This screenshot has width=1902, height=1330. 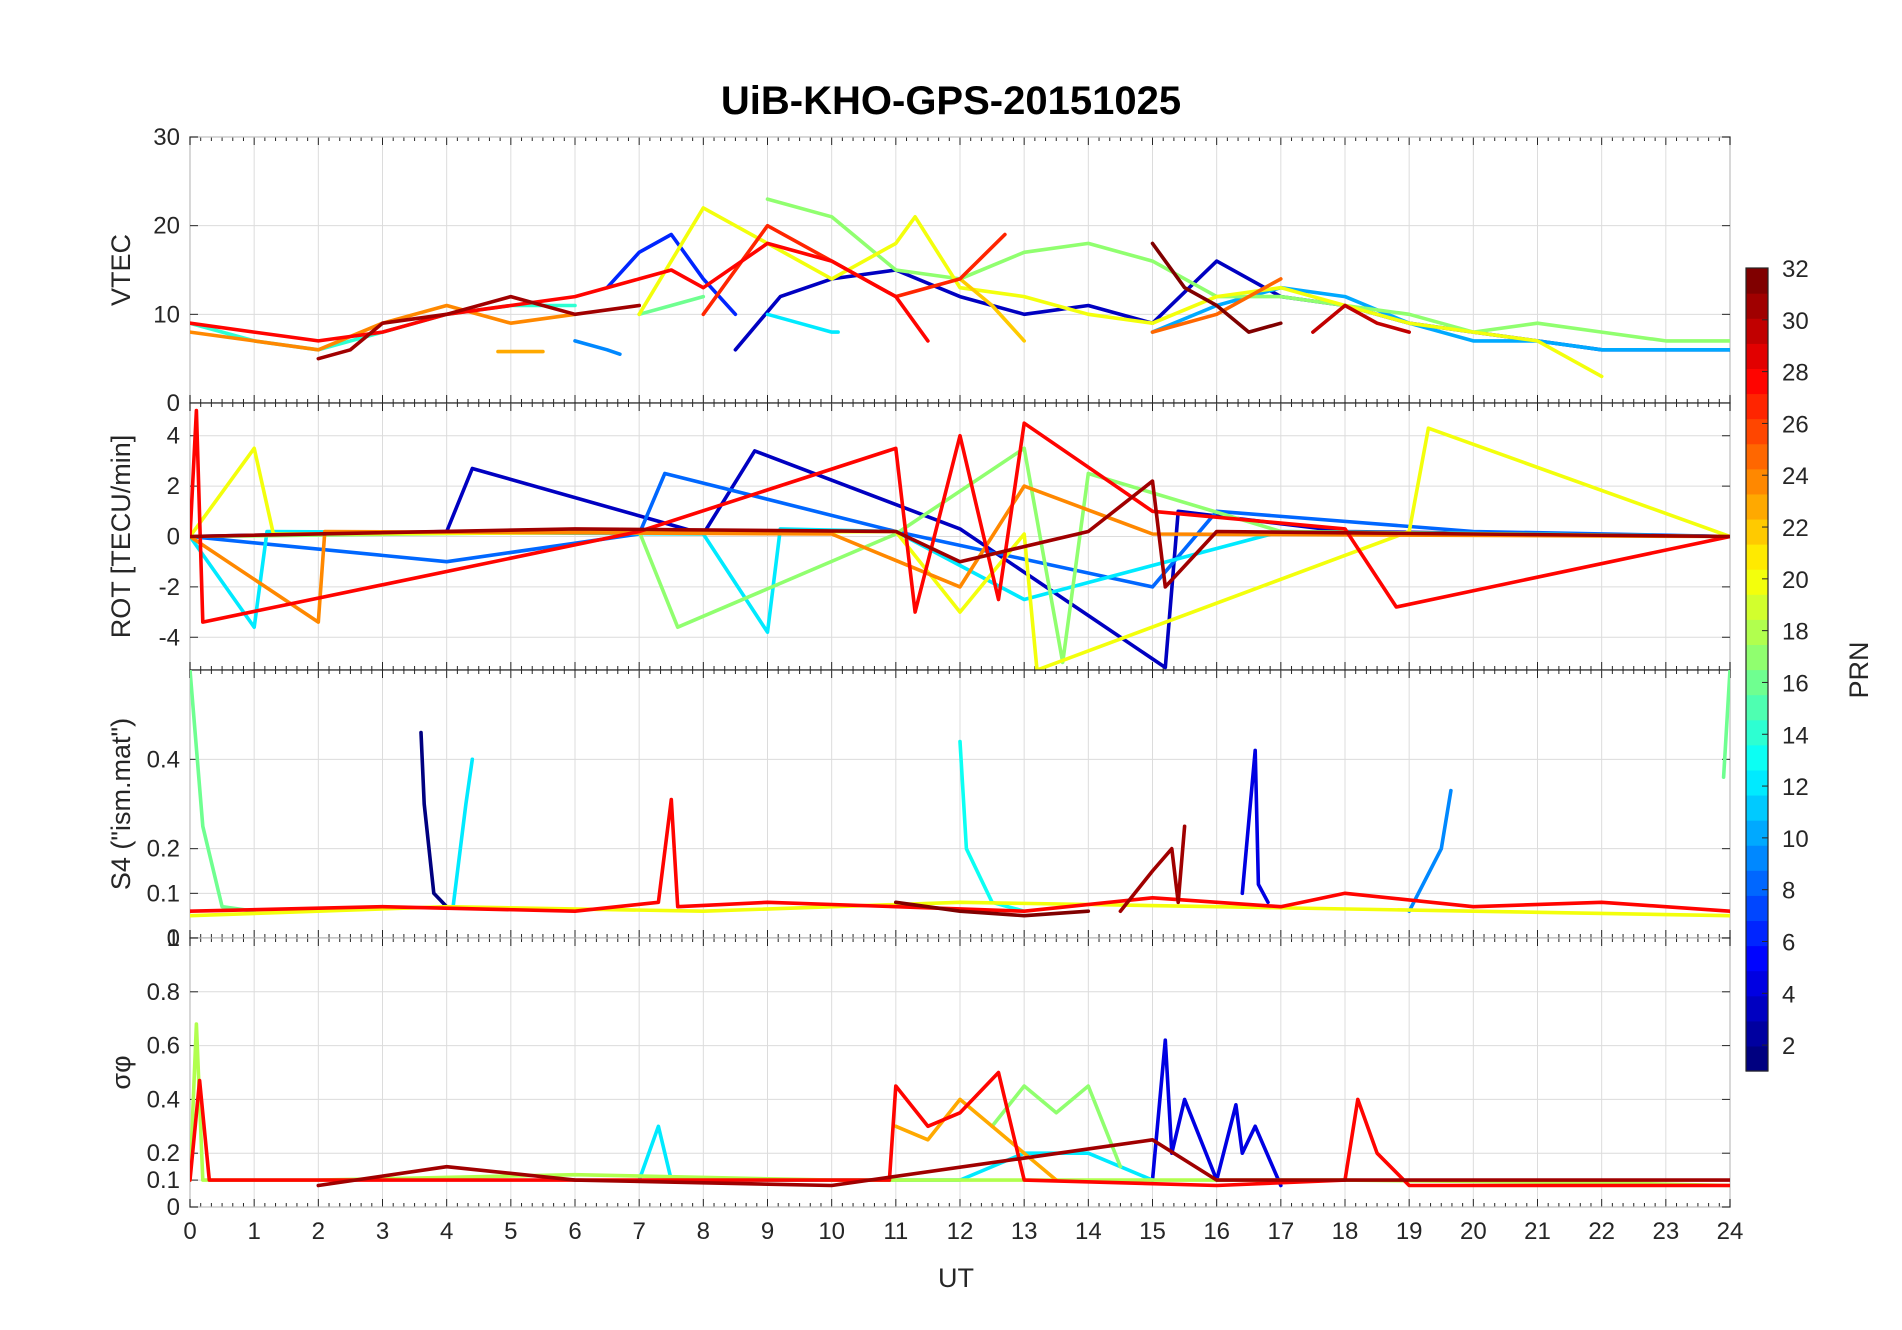 What do you see at coordinates (253, 1231) in the screenshot?
I see `x-tick-label: 1` at bounding box center [253, 1231].